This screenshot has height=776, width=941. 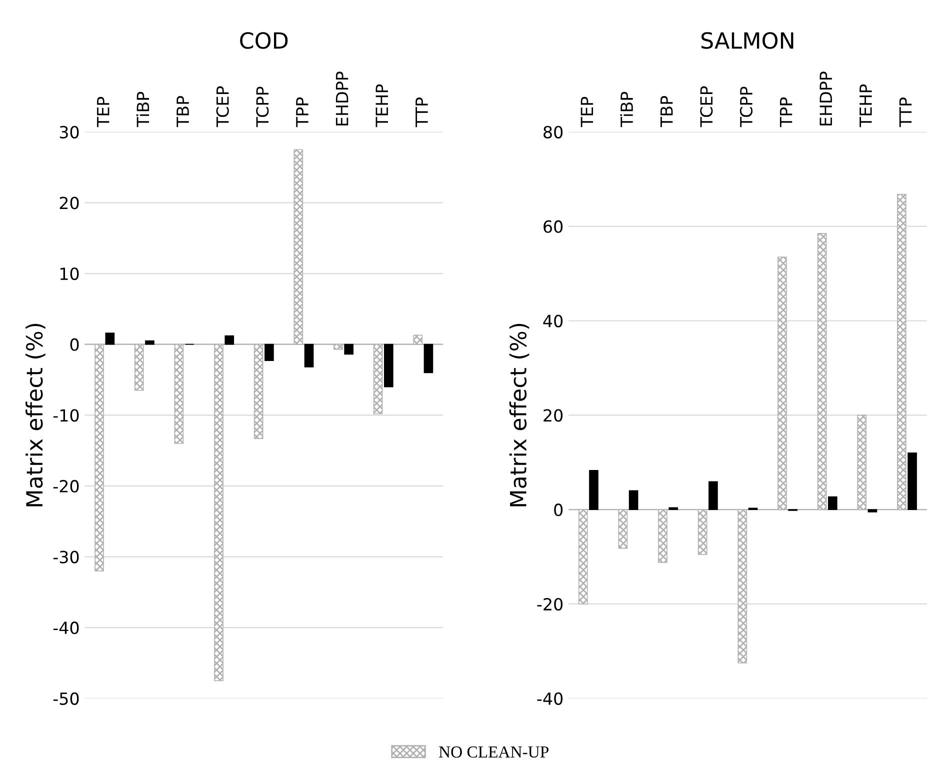 I want to click on legend-label: NO CLEAN-UP, so click(x=493, y=752).